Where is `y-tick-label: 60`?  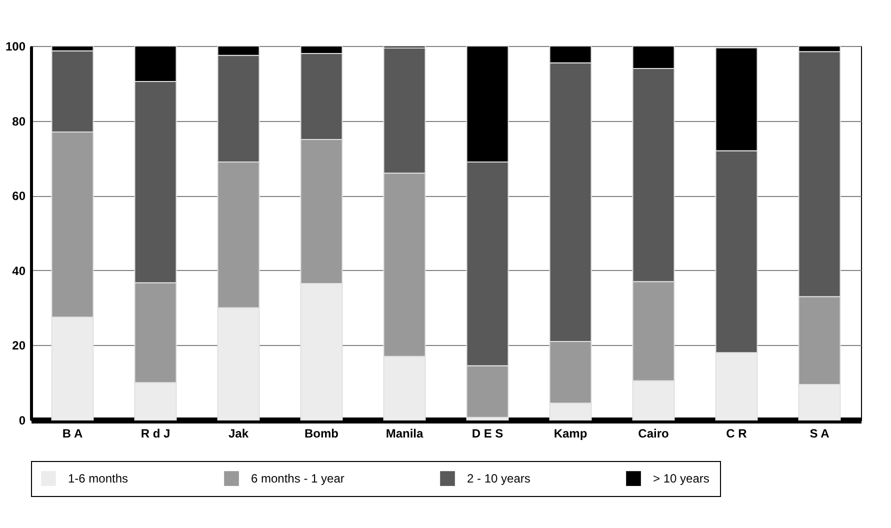
y-tick-label: 60 is located at coordinates (19, 196).